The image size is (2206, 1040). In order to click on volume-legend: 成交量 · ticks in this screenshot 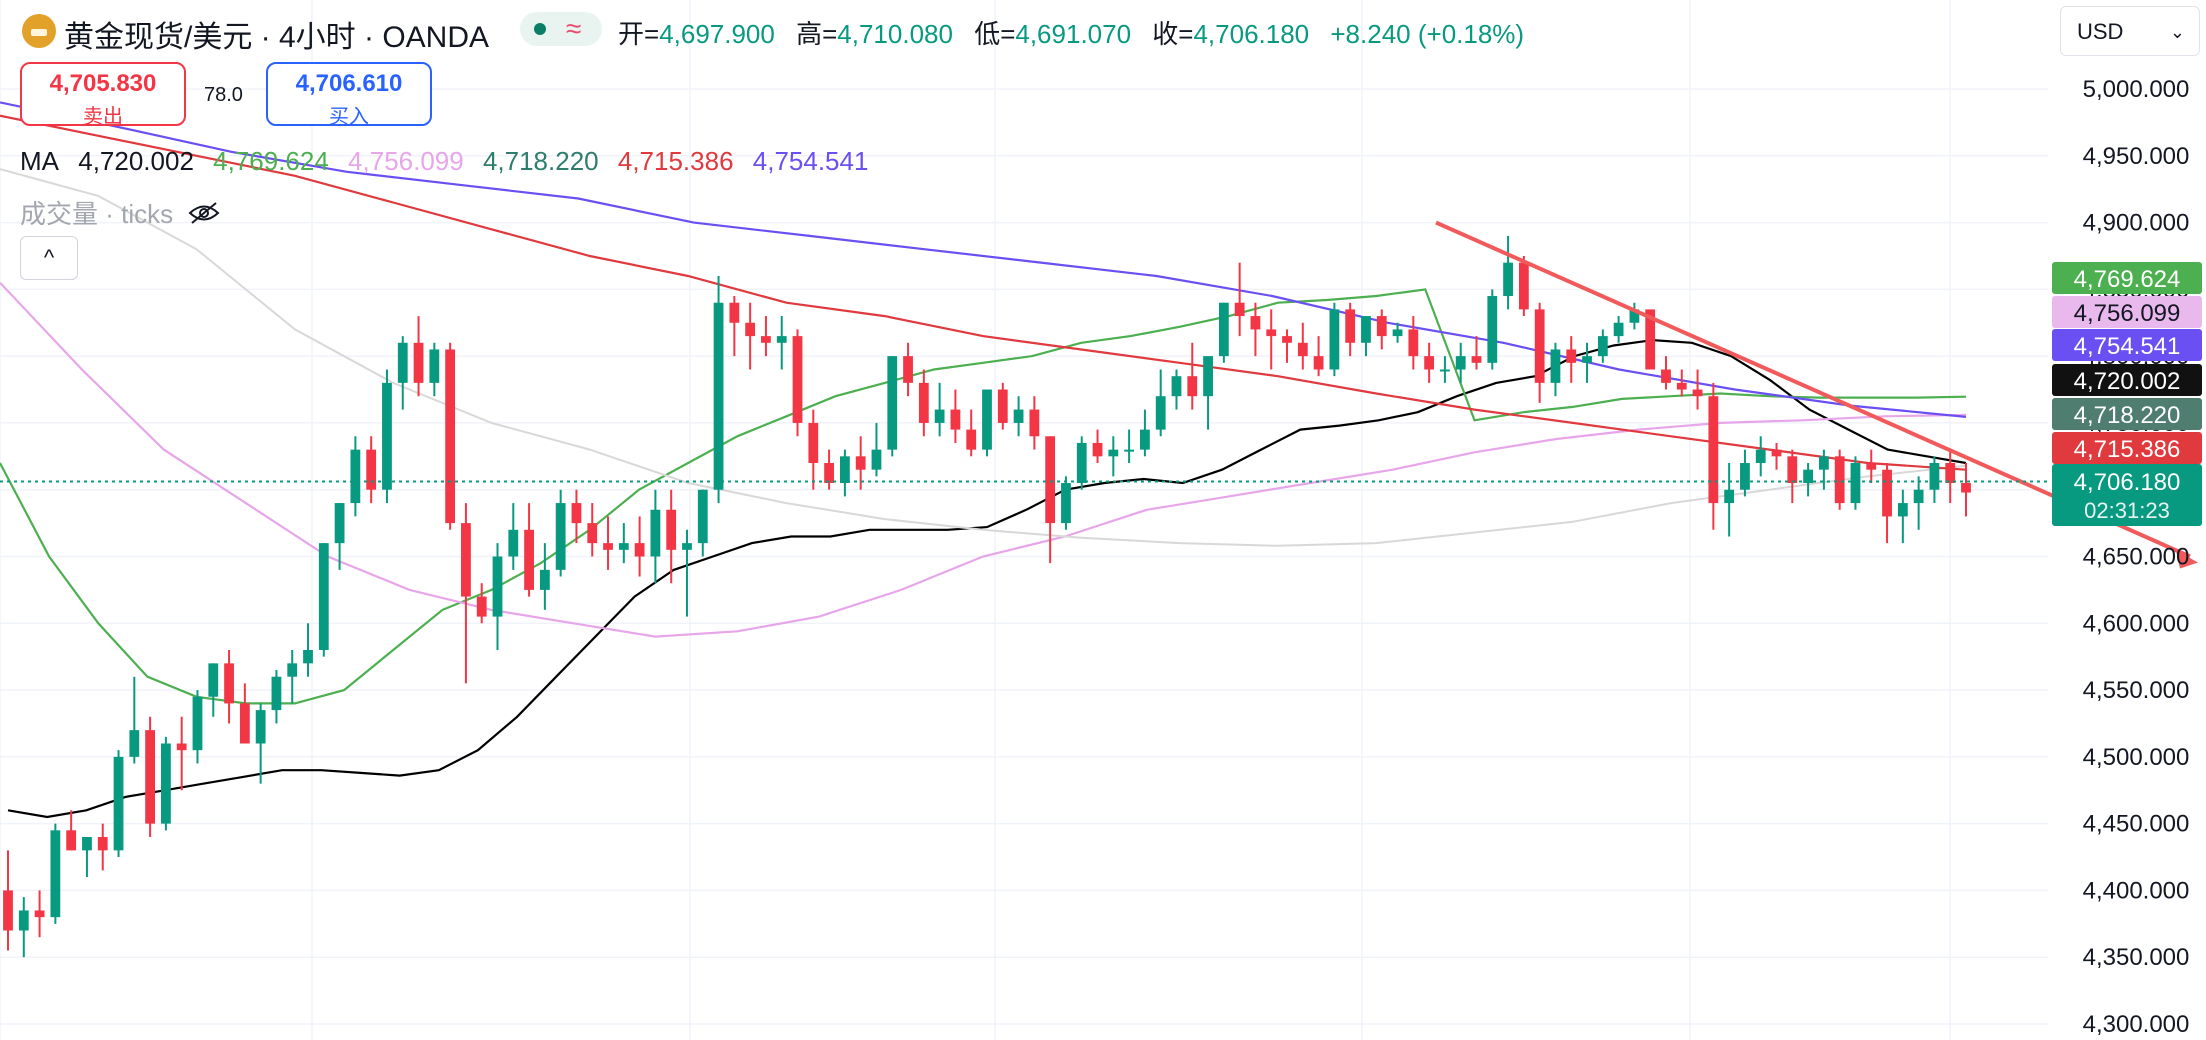, I will do `click(120, 212)`.